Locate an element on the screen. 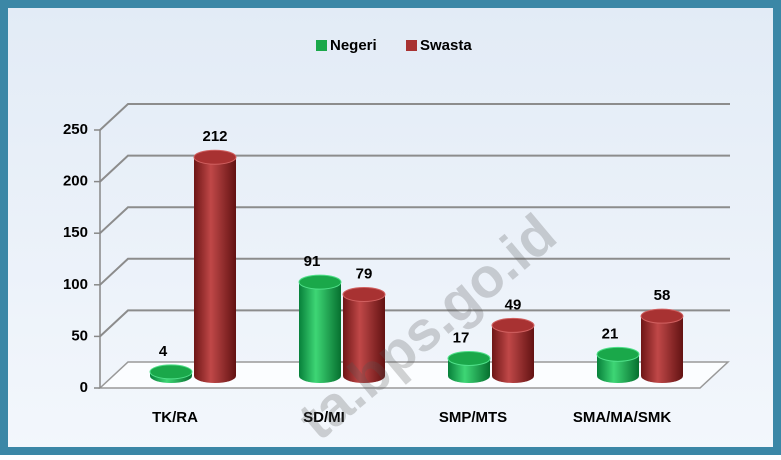  data-label: 49 is located at coordinates (513, 304).